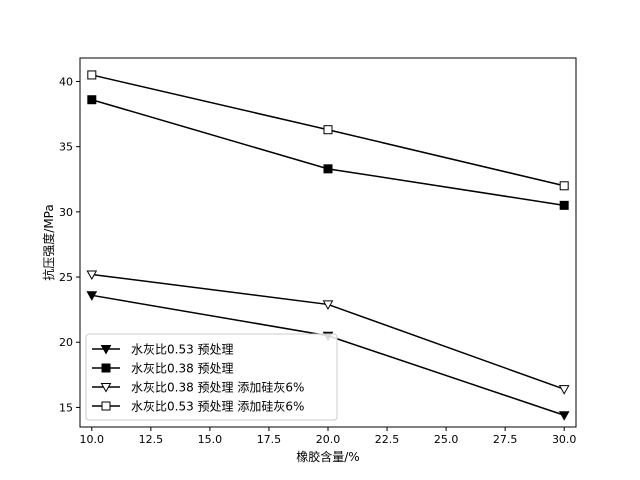 This screenshot has height=480, width=640. What do you see at coordinates (182, 350) in the screenshot?
I see `legend-label: 水灰比0.53 预处理` at bounding box center [182, 350].